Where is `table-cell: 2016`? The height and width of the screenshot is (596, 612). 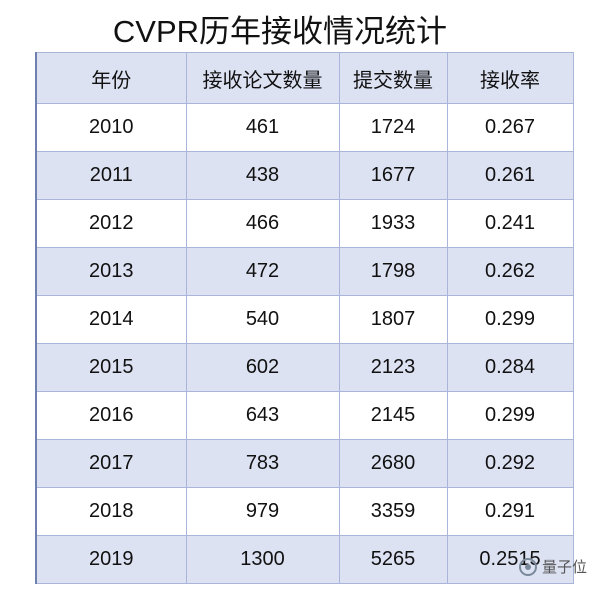
table-cell: 2016 is located at coordinates (111, 415).